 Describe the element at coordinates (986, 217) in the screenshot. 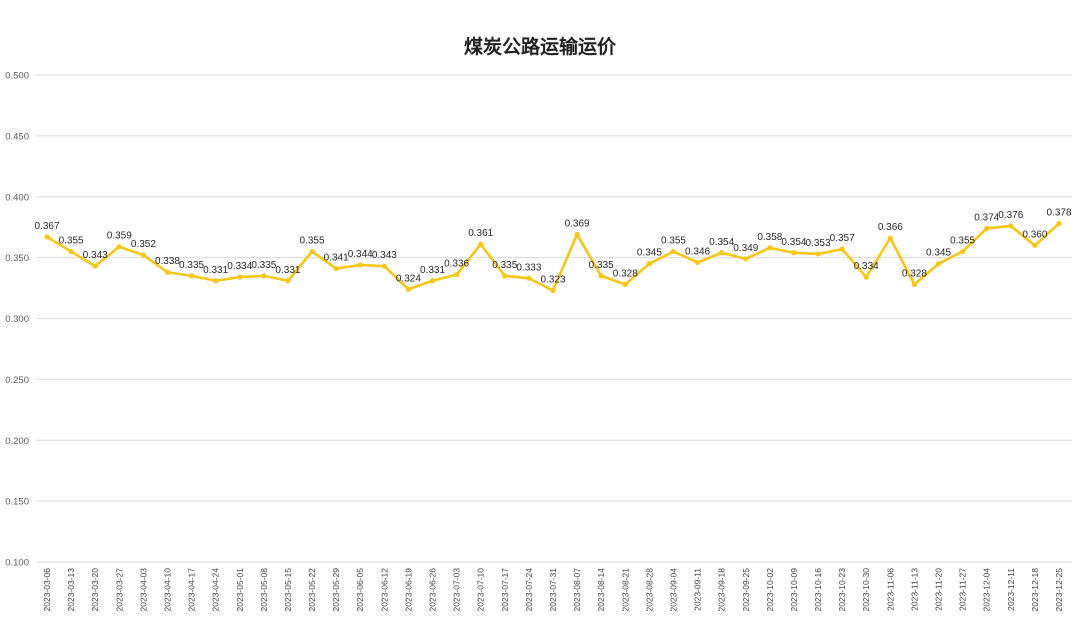

I see `data-label: 0.374` at that location.